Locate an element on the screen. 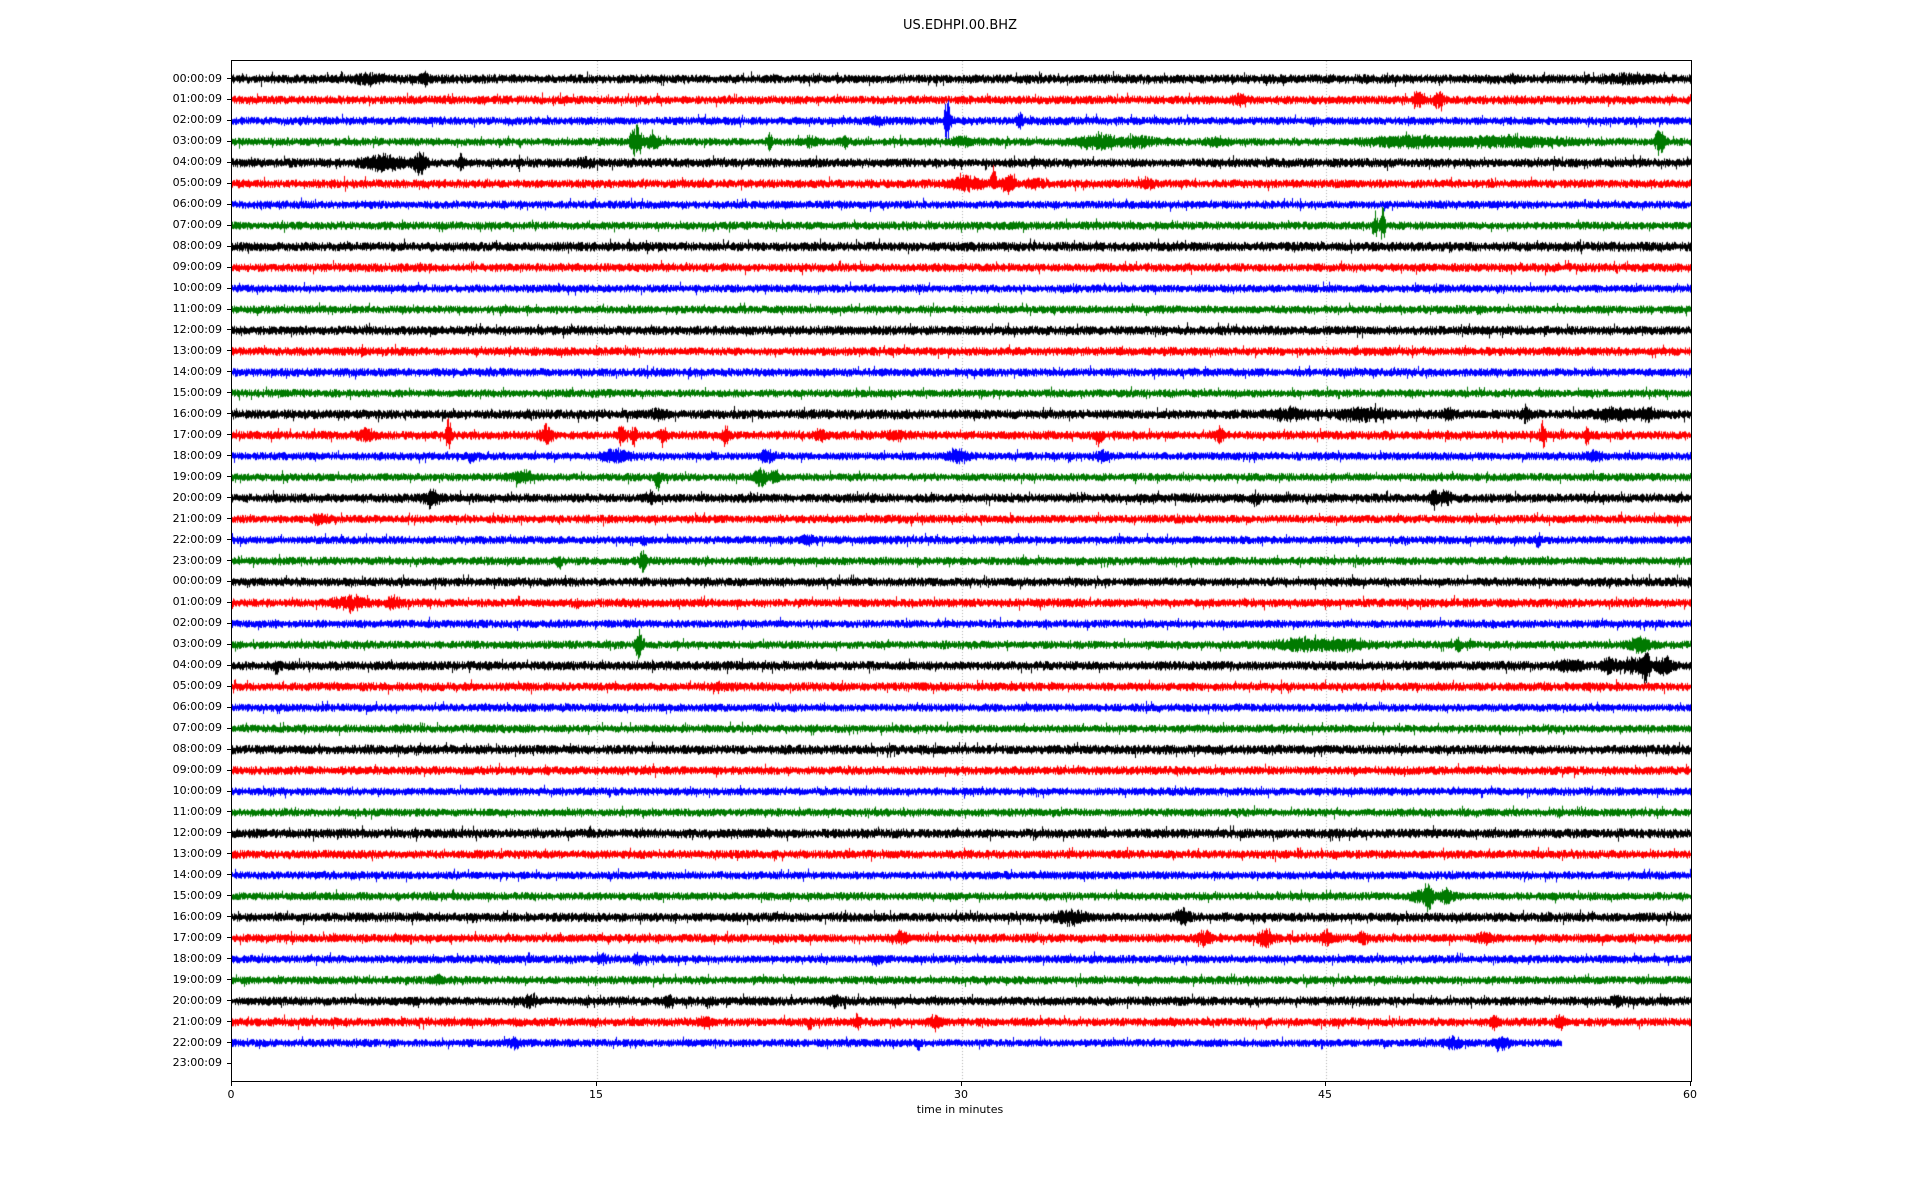 Image resolution: width=1920 pixels, height=1200 pixels. x-tick-label: 15 is located at coordinates (596, 1094).